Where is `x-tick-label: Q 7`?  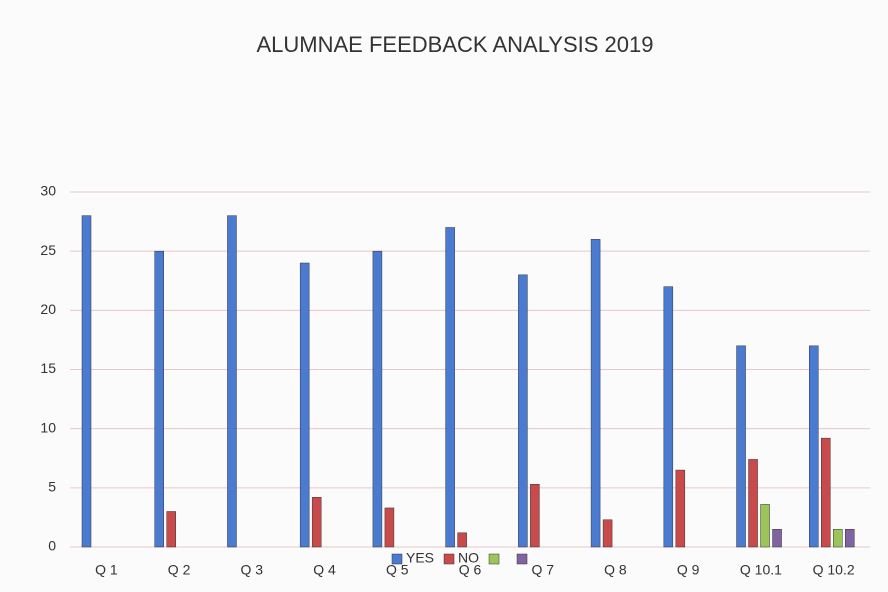 x-tick-label: Q 7 is located at coordinates (542, 570).